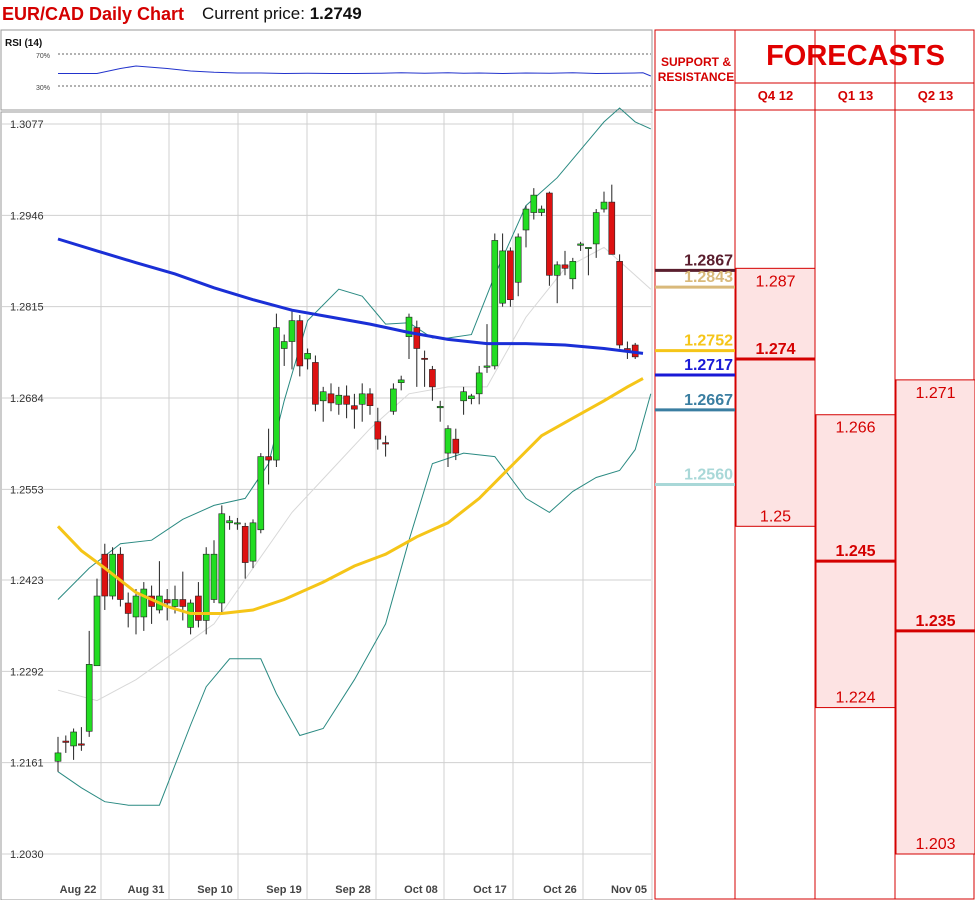  Describe the element at coordinates (27, 764) in the screenshot. I see `y-tick-label: 1.2161` at that location.